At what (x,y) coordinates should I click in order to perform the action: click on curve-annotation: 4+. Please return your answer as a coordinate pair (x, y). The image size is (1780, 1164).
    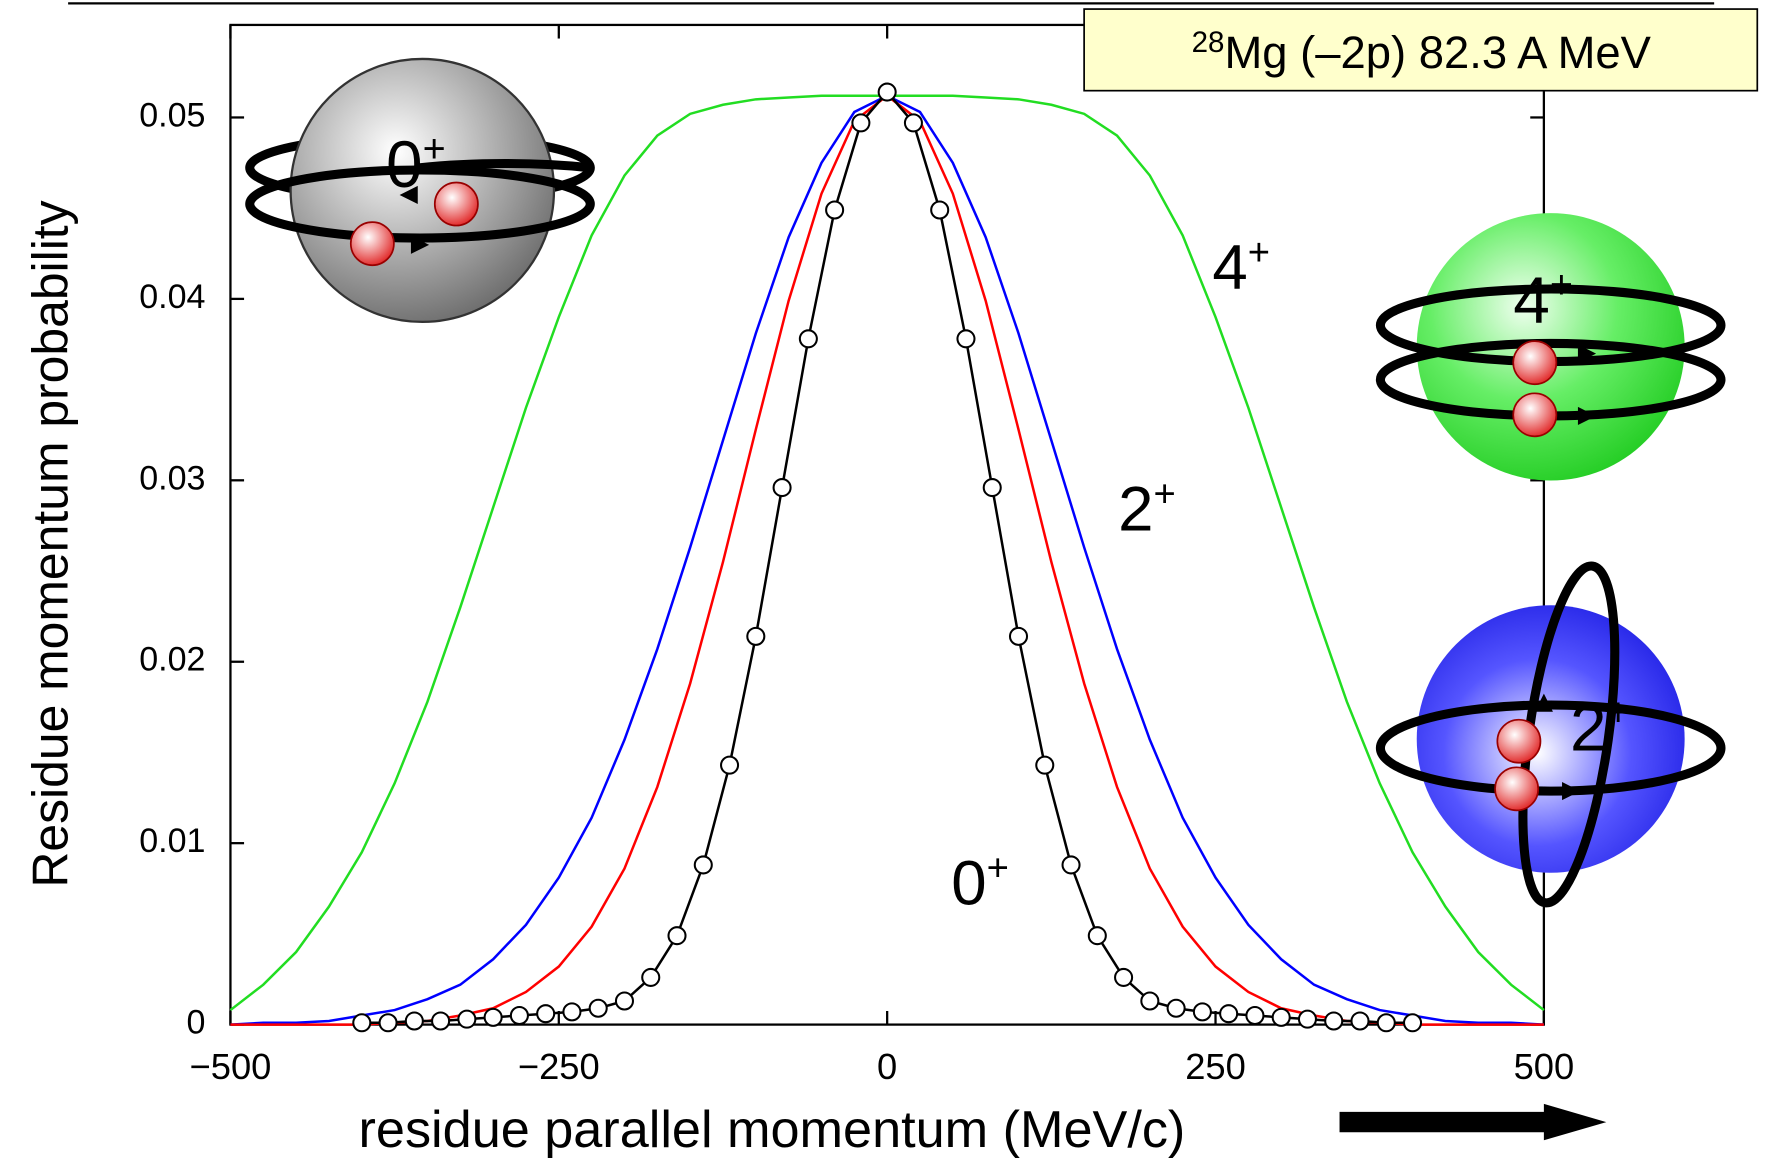
    Looking at the image, I should click on (1241, 267).